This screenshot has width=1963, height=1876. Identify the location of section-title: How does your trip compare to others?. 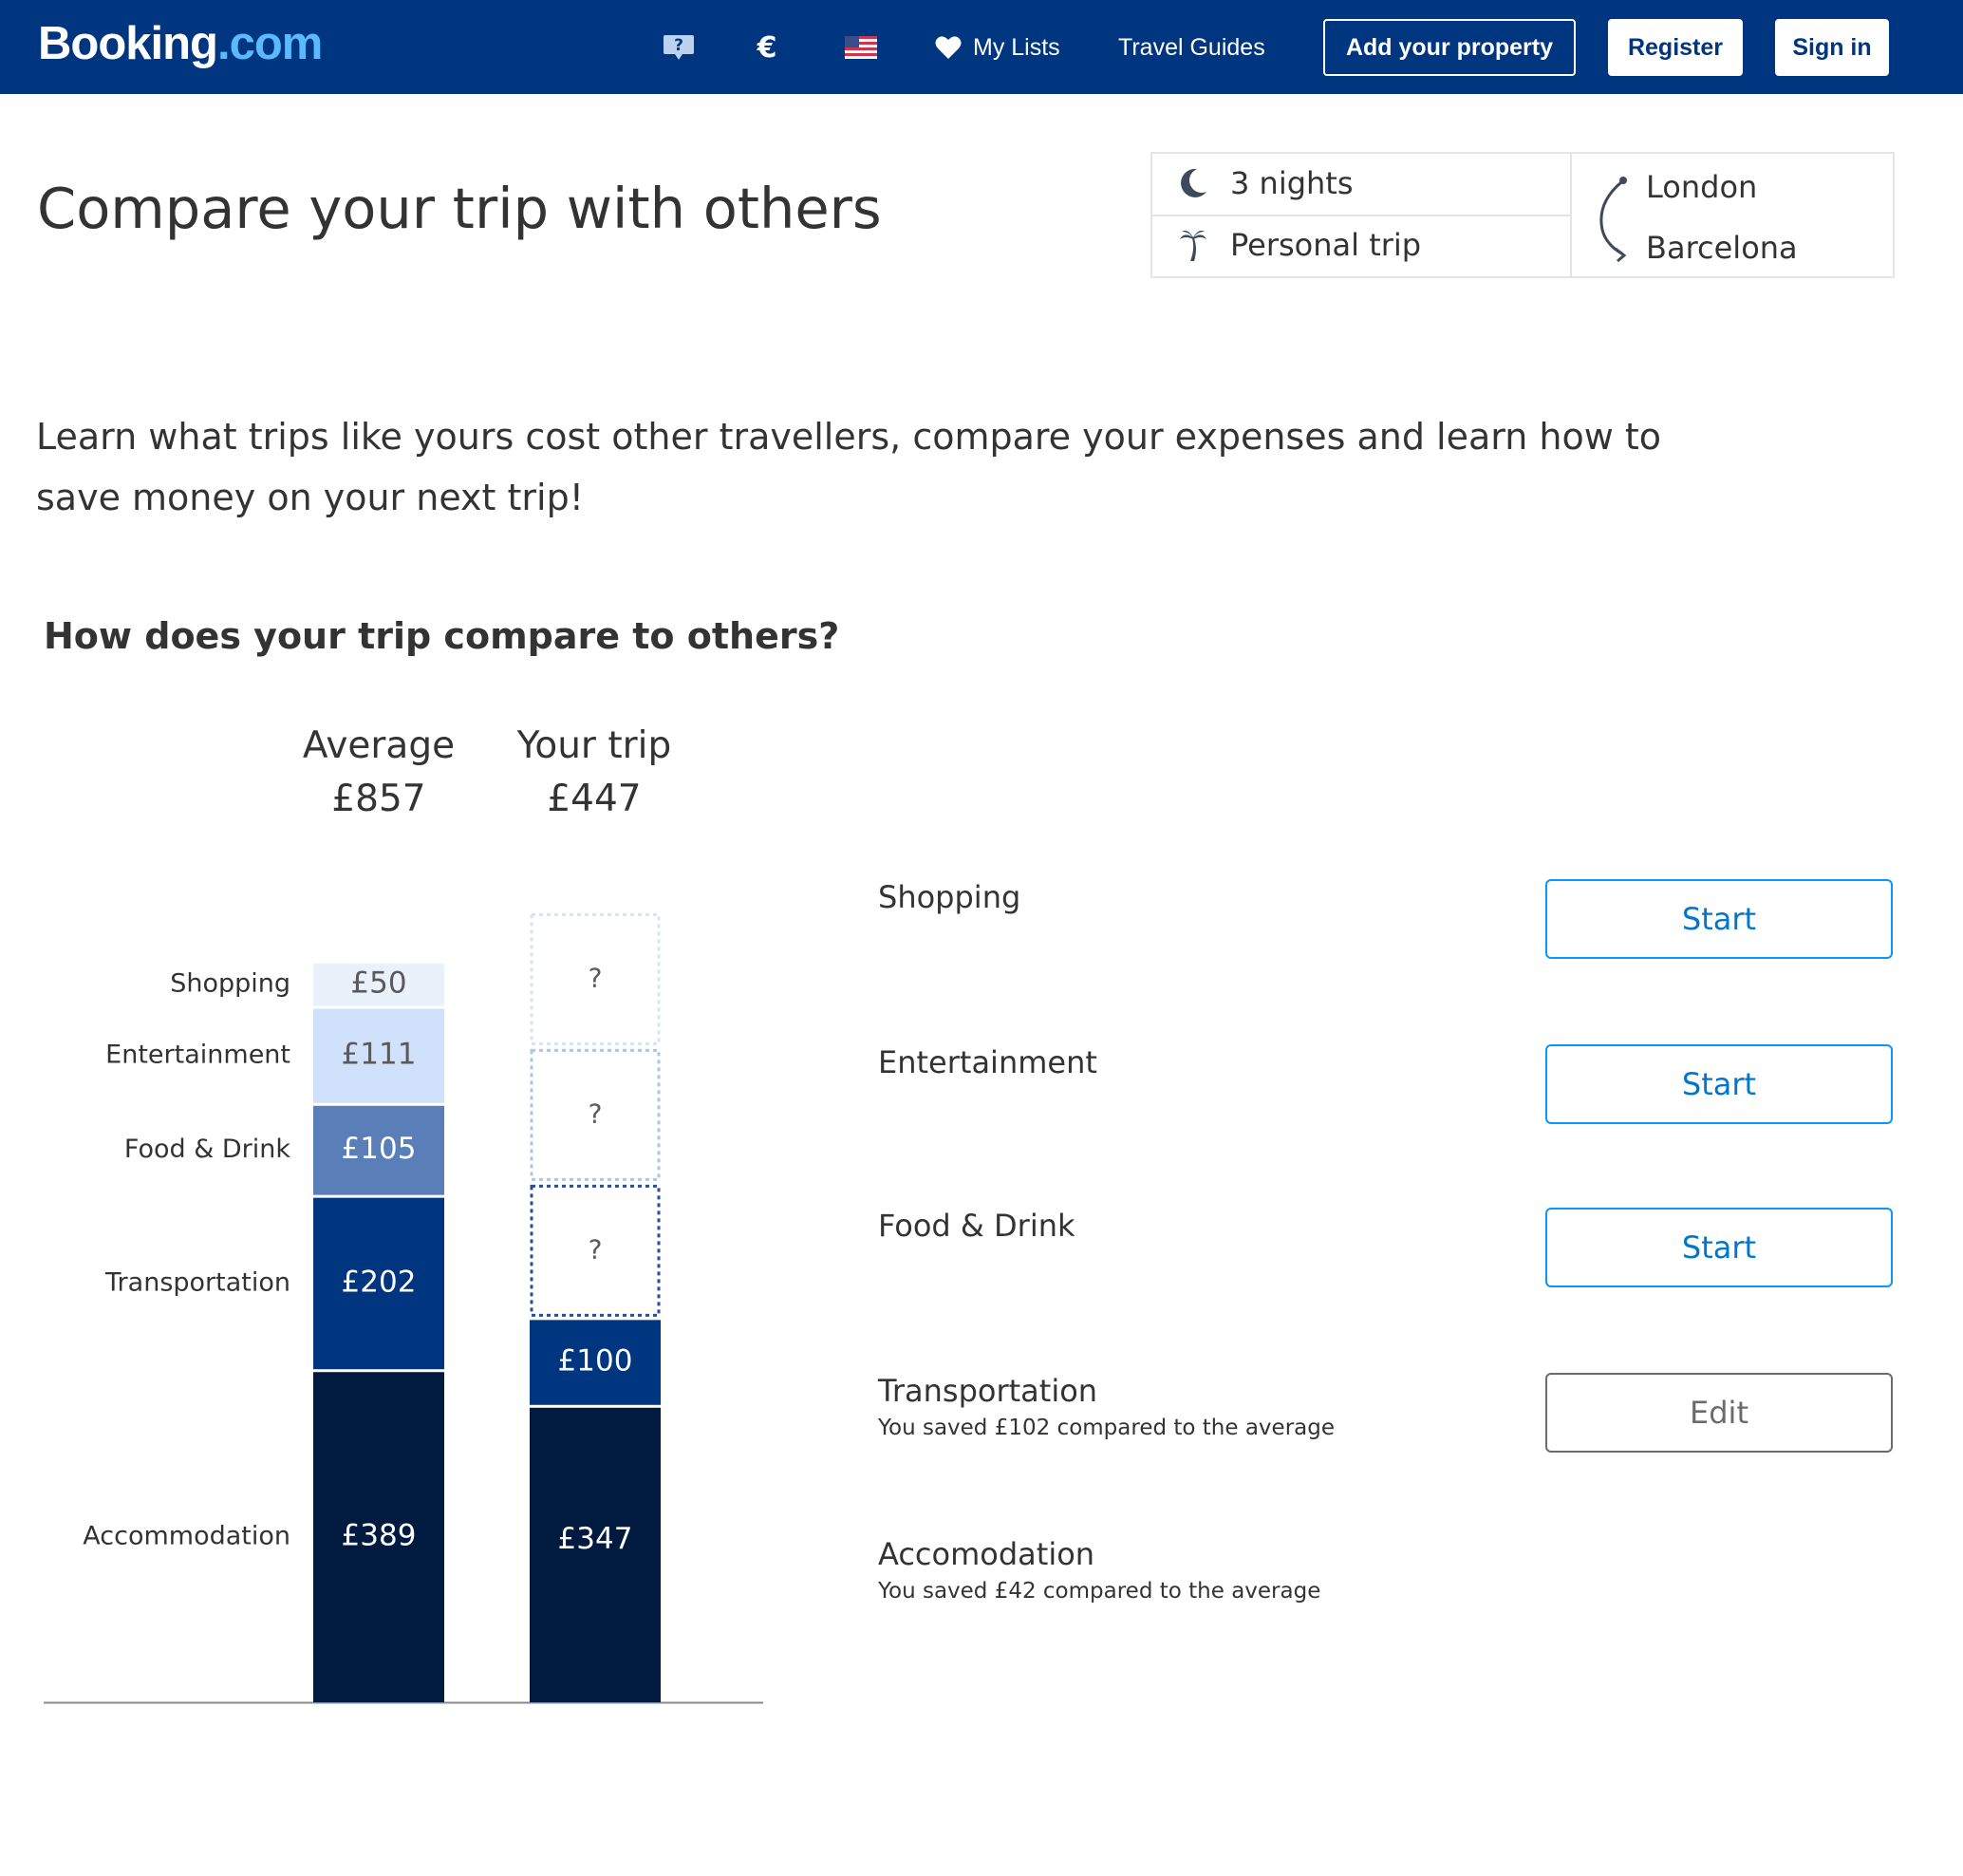
(442, 636).